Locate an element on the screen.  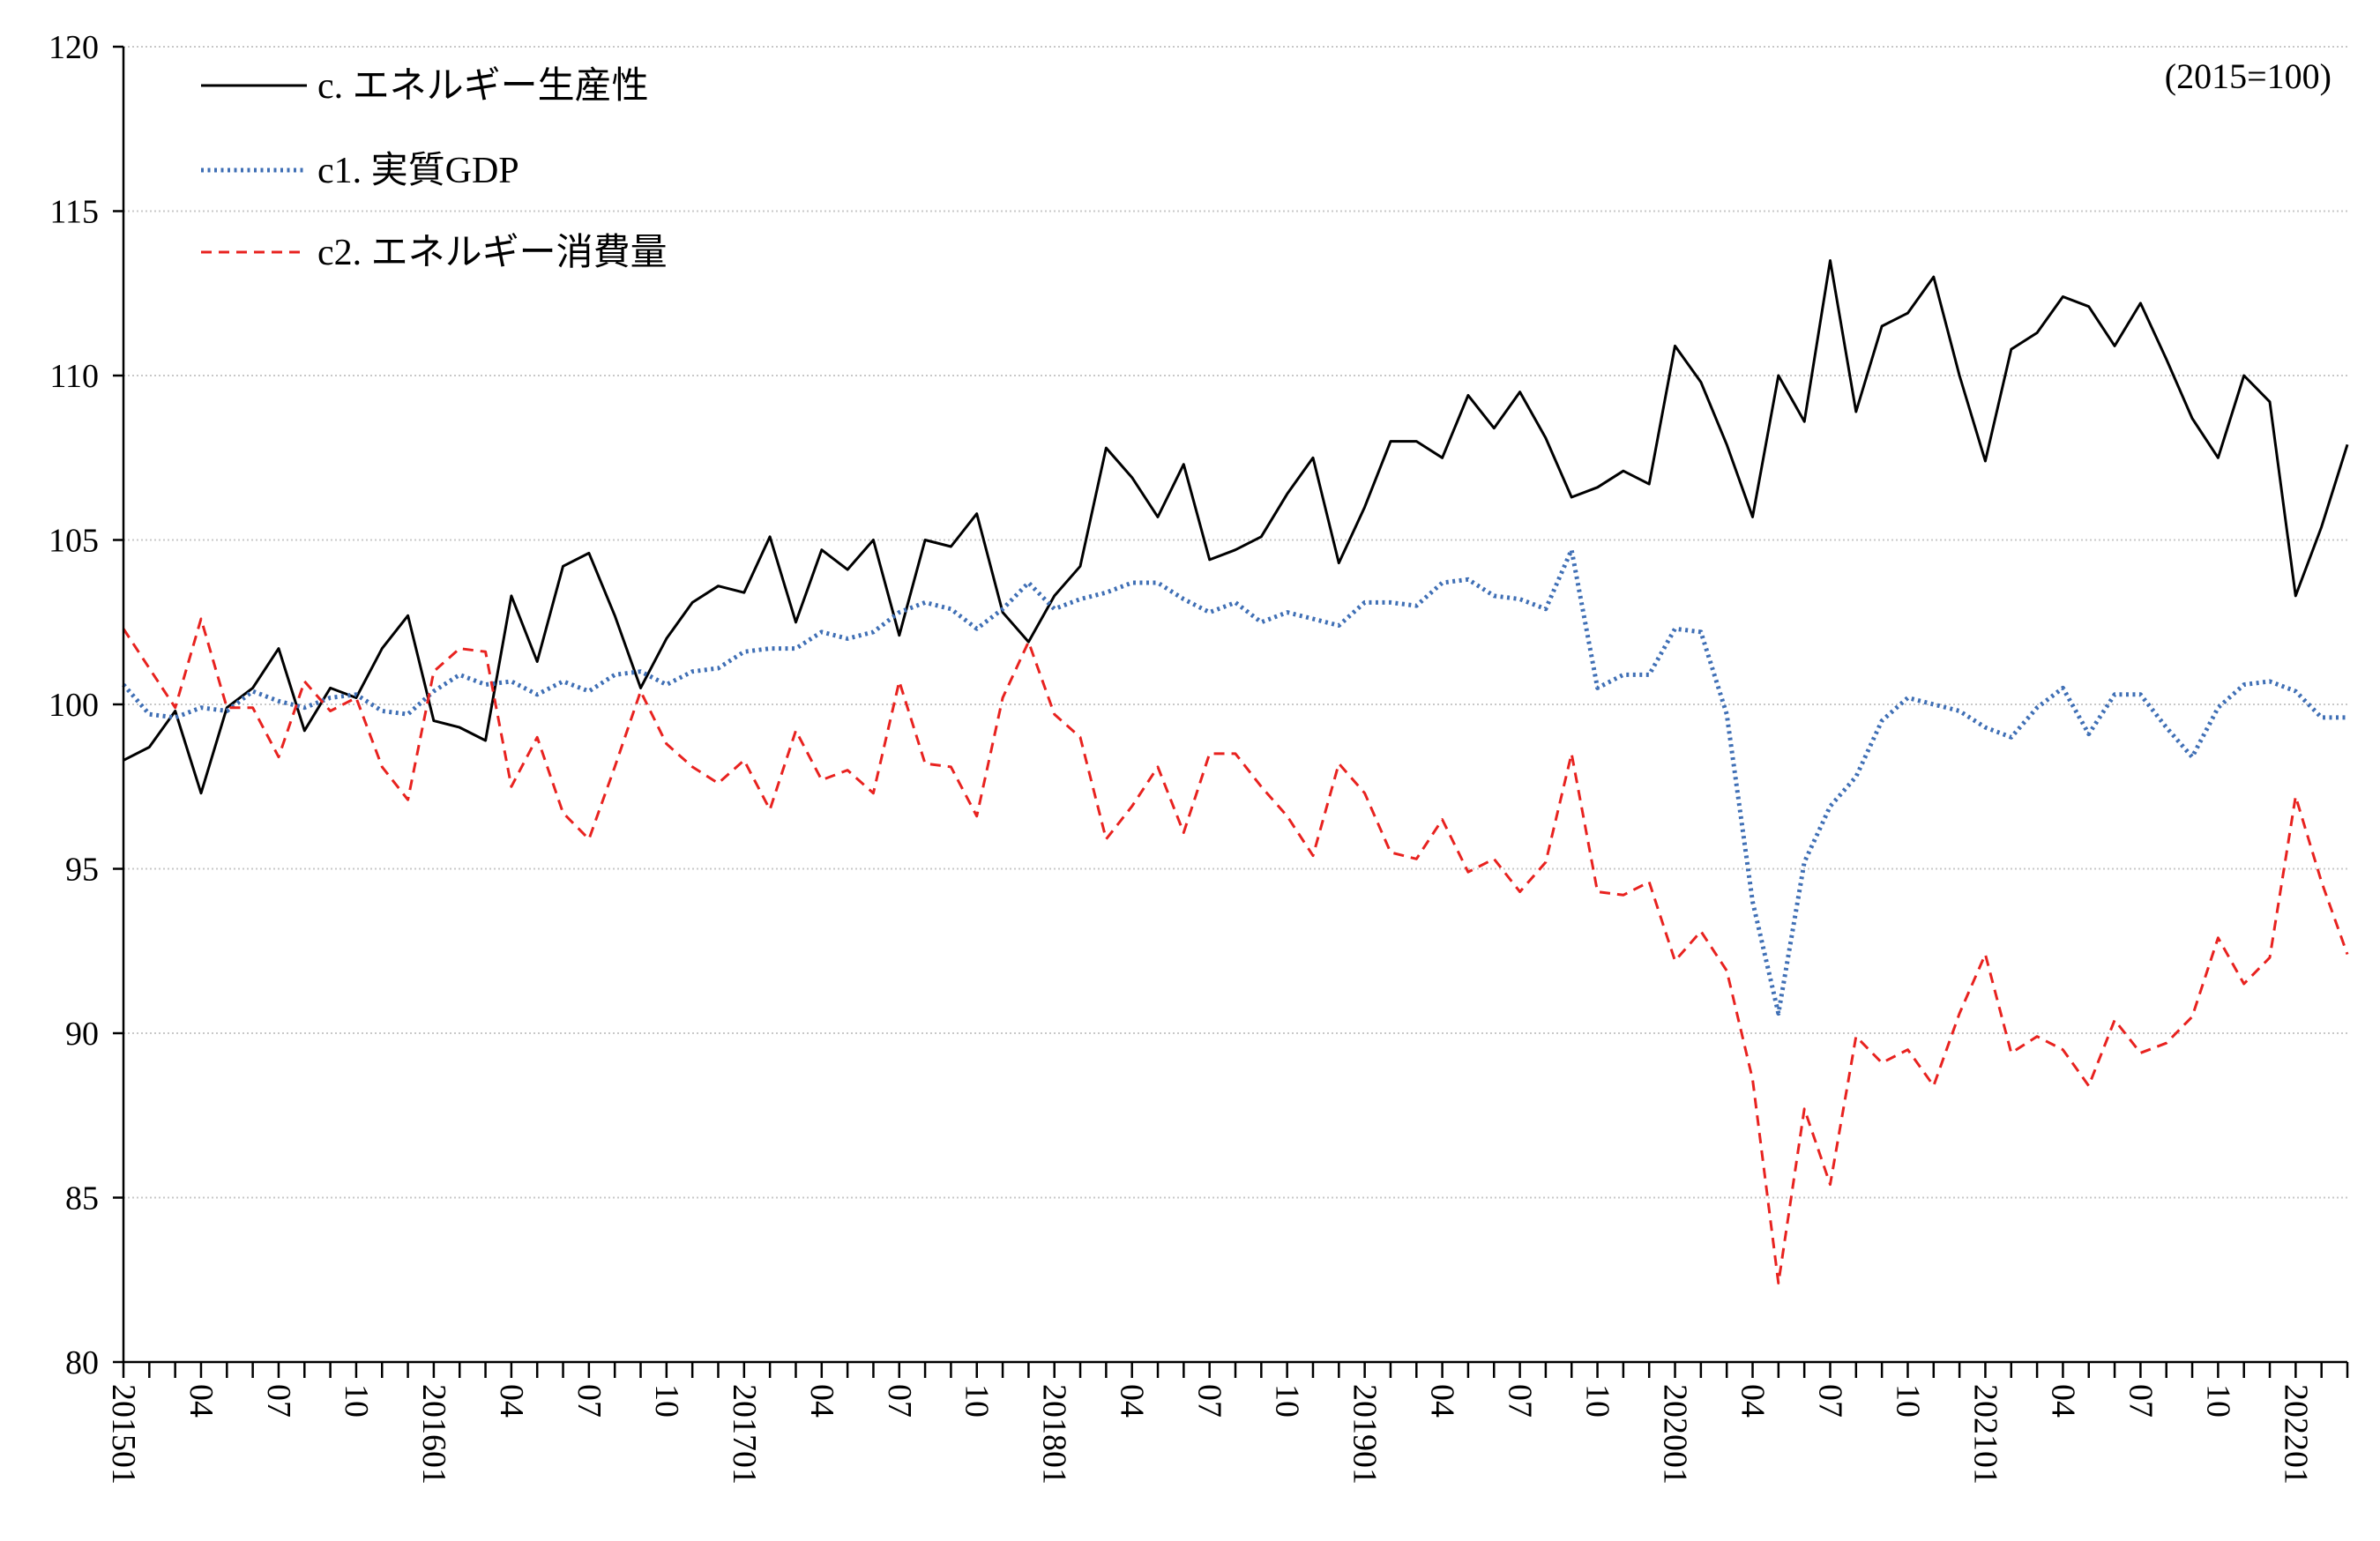
unit-note: (2015=100) is located at coordinates (2248, 76).